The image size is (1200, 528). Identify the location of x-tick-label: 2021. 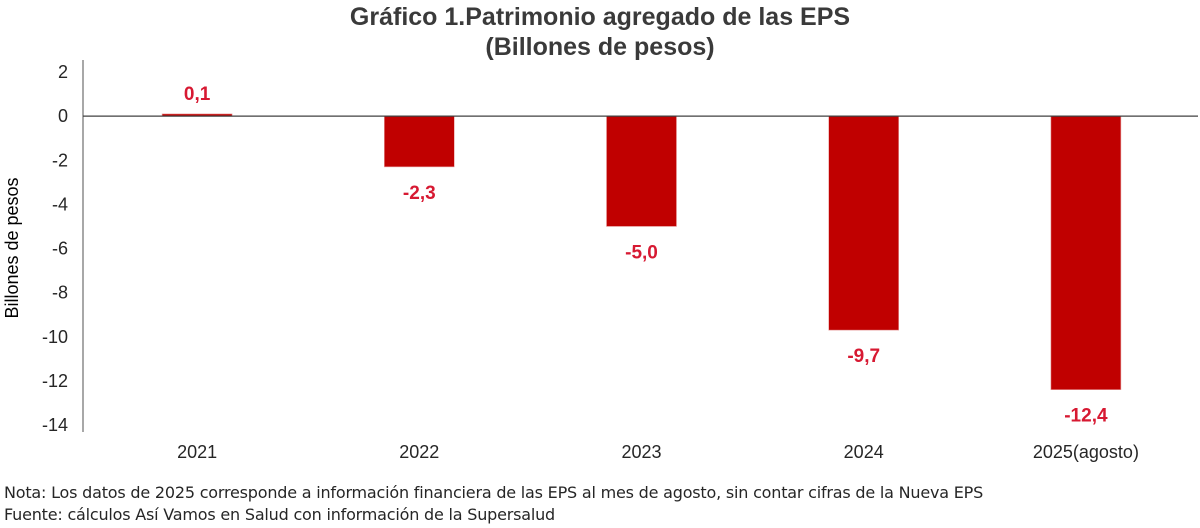
(197, 452).